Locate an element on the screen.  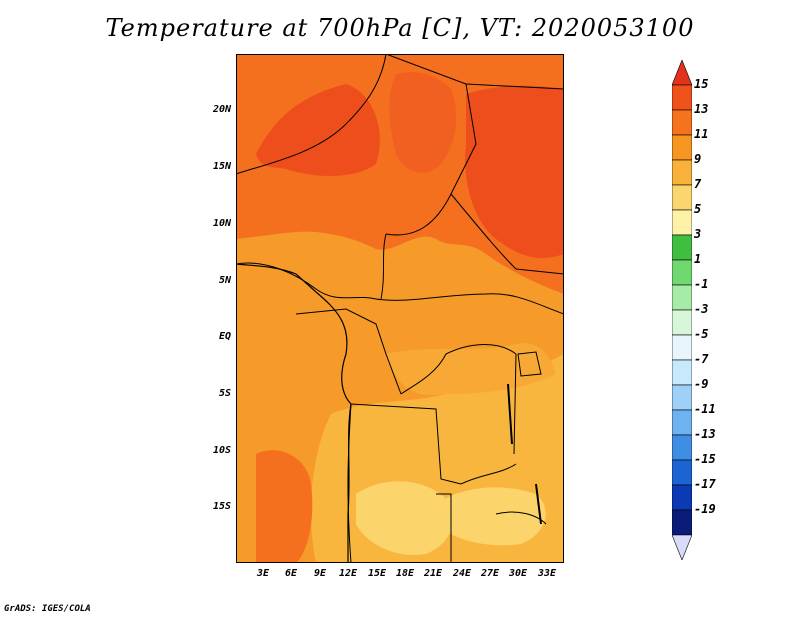
colorbar-label: -9 is located at coordinates (701, 384).